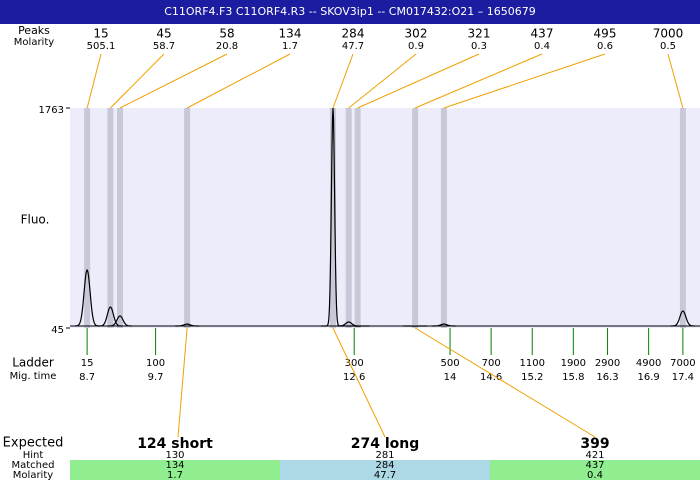  Describe the element at coordinates (385, 475) in the screenshot. I see `matched-molarity: 47.7` at that location.